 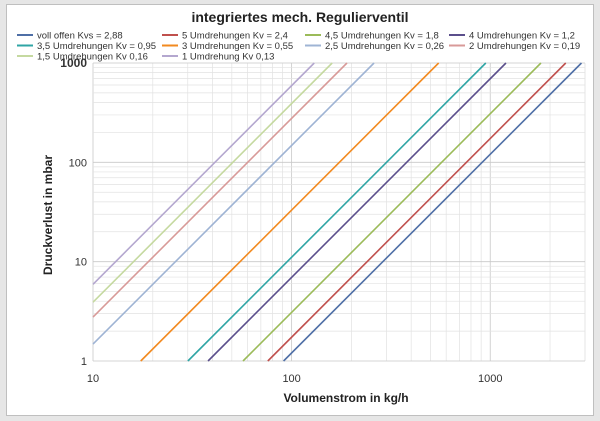 What do you see at coordinates (48, 215) in the screenshot?
I see `y-axis-title: Druckverlust in mbar` at bounding box center [48, 215].